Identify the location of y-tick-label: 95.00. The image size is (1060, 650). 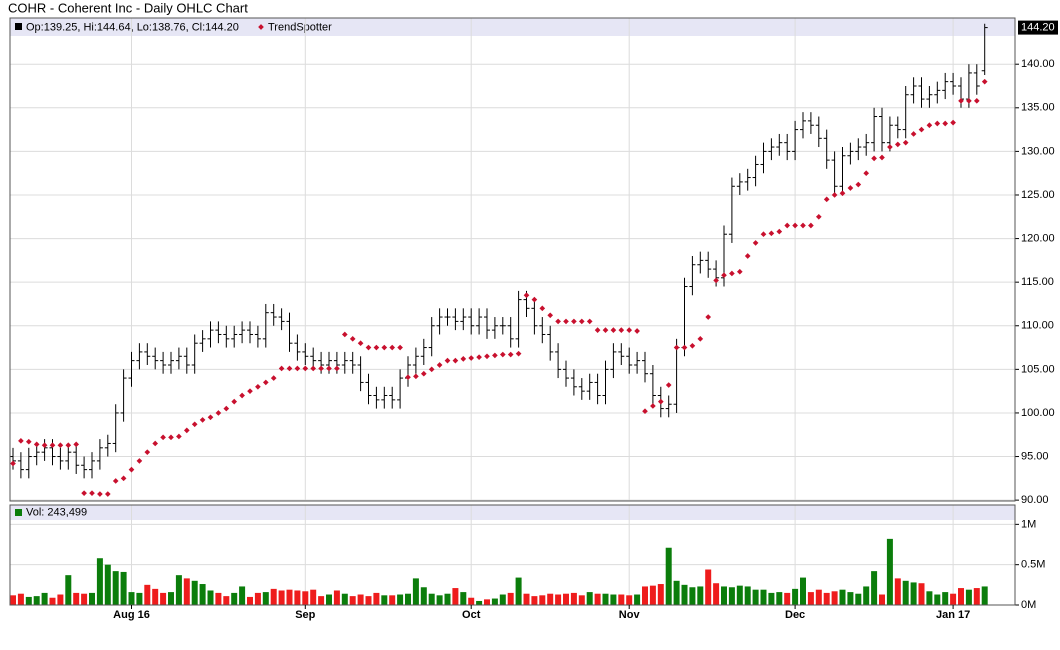
(1035, 456).